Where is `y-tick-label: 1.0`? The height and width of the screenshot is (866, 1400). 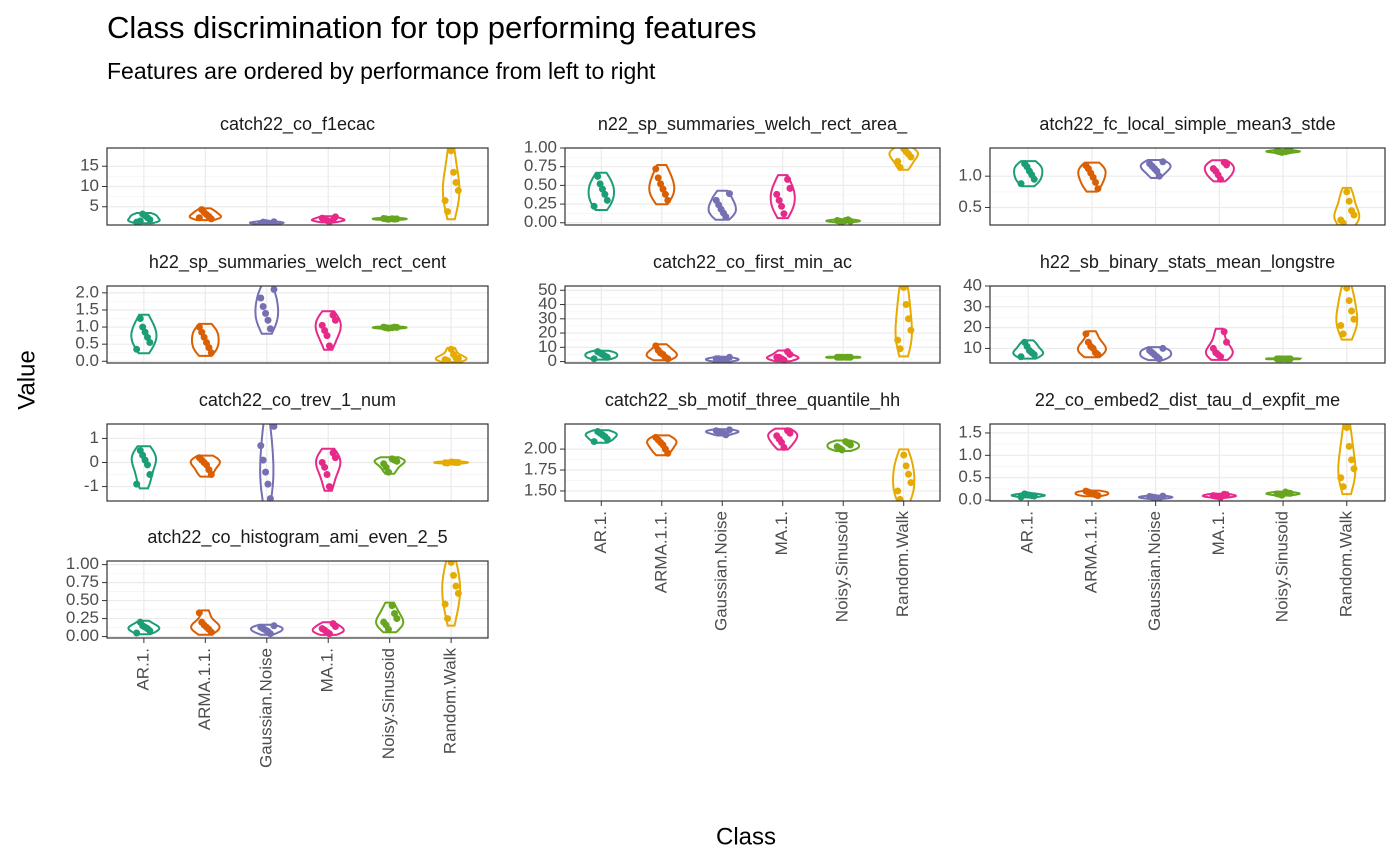
y-tick-label: 1.0 is located at coordinates (87, 326).